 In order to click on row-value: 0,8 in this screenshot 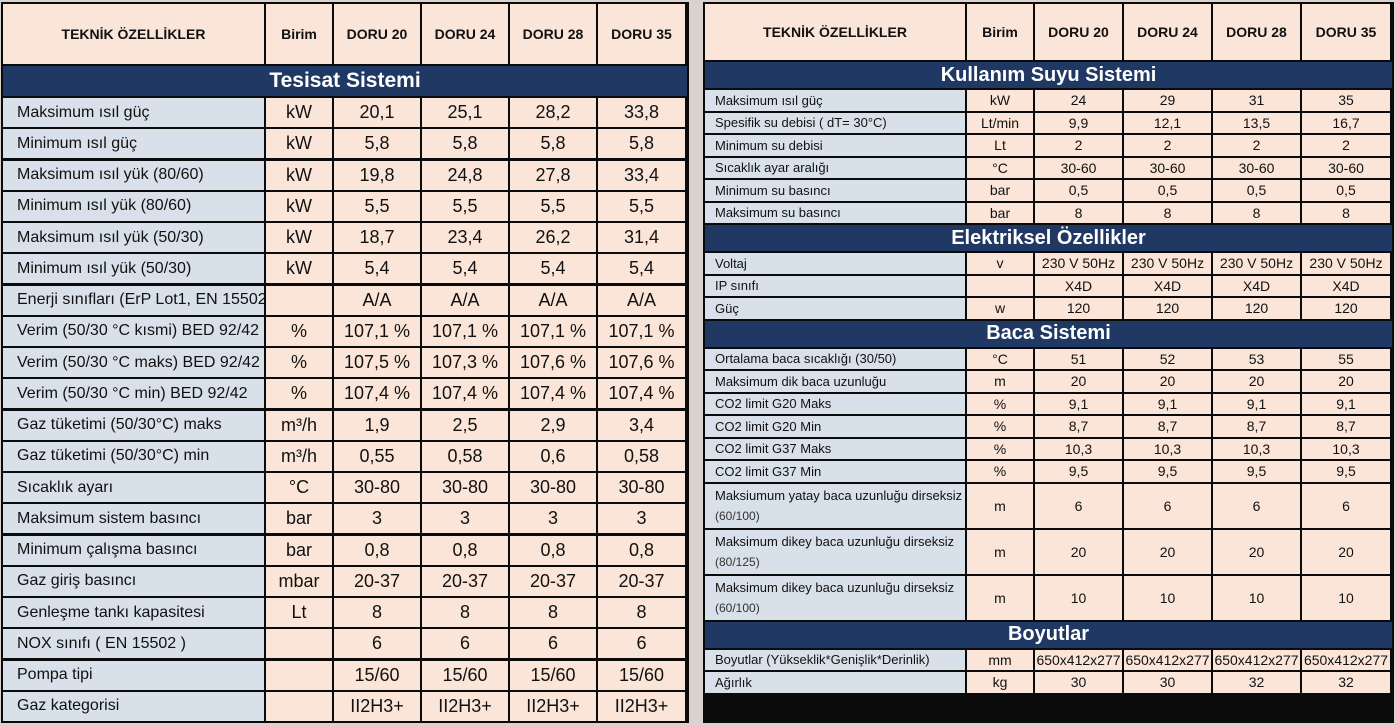, I will do `click(553, 550)`.